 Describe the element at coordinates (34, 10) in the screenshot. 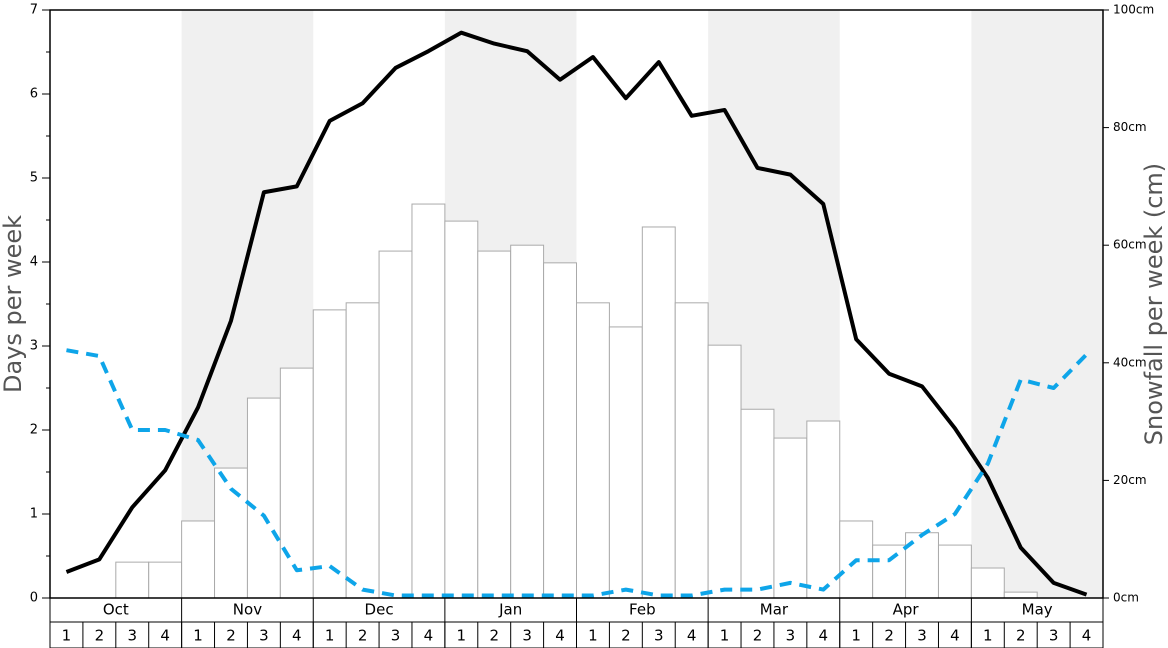

I see `y-tick-label: 7` at that location.